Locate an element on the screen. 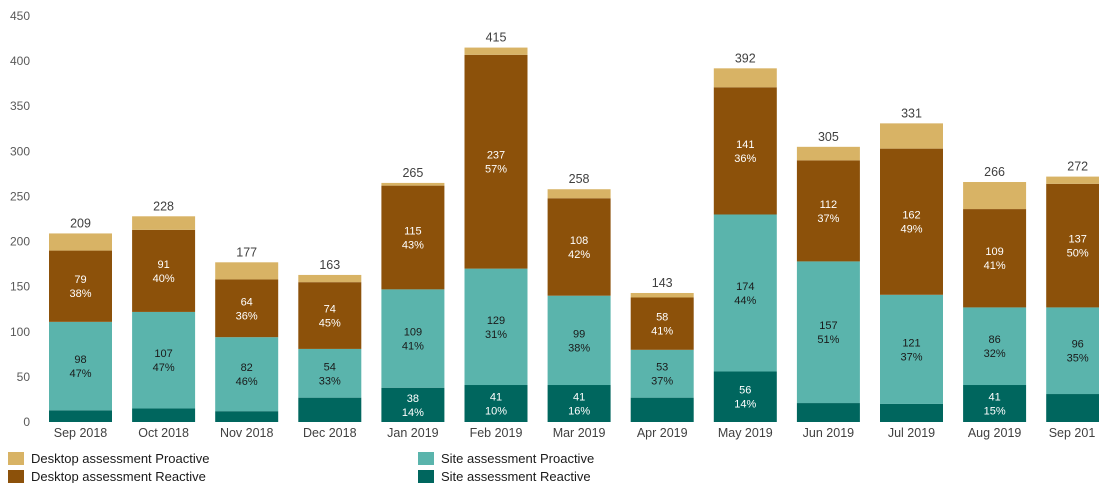  legend-label: Site assessment Proactive is located at coordinates (517, 458).